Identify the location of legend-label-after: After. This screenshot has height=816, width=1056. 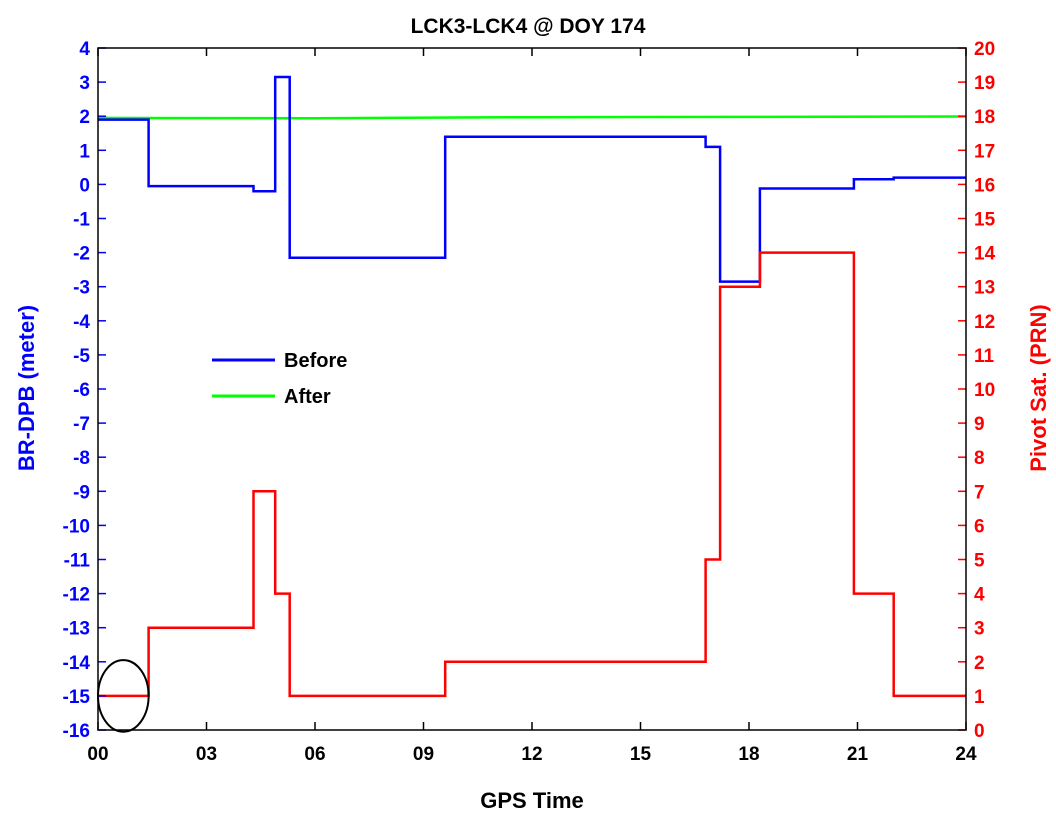
(307, 397).